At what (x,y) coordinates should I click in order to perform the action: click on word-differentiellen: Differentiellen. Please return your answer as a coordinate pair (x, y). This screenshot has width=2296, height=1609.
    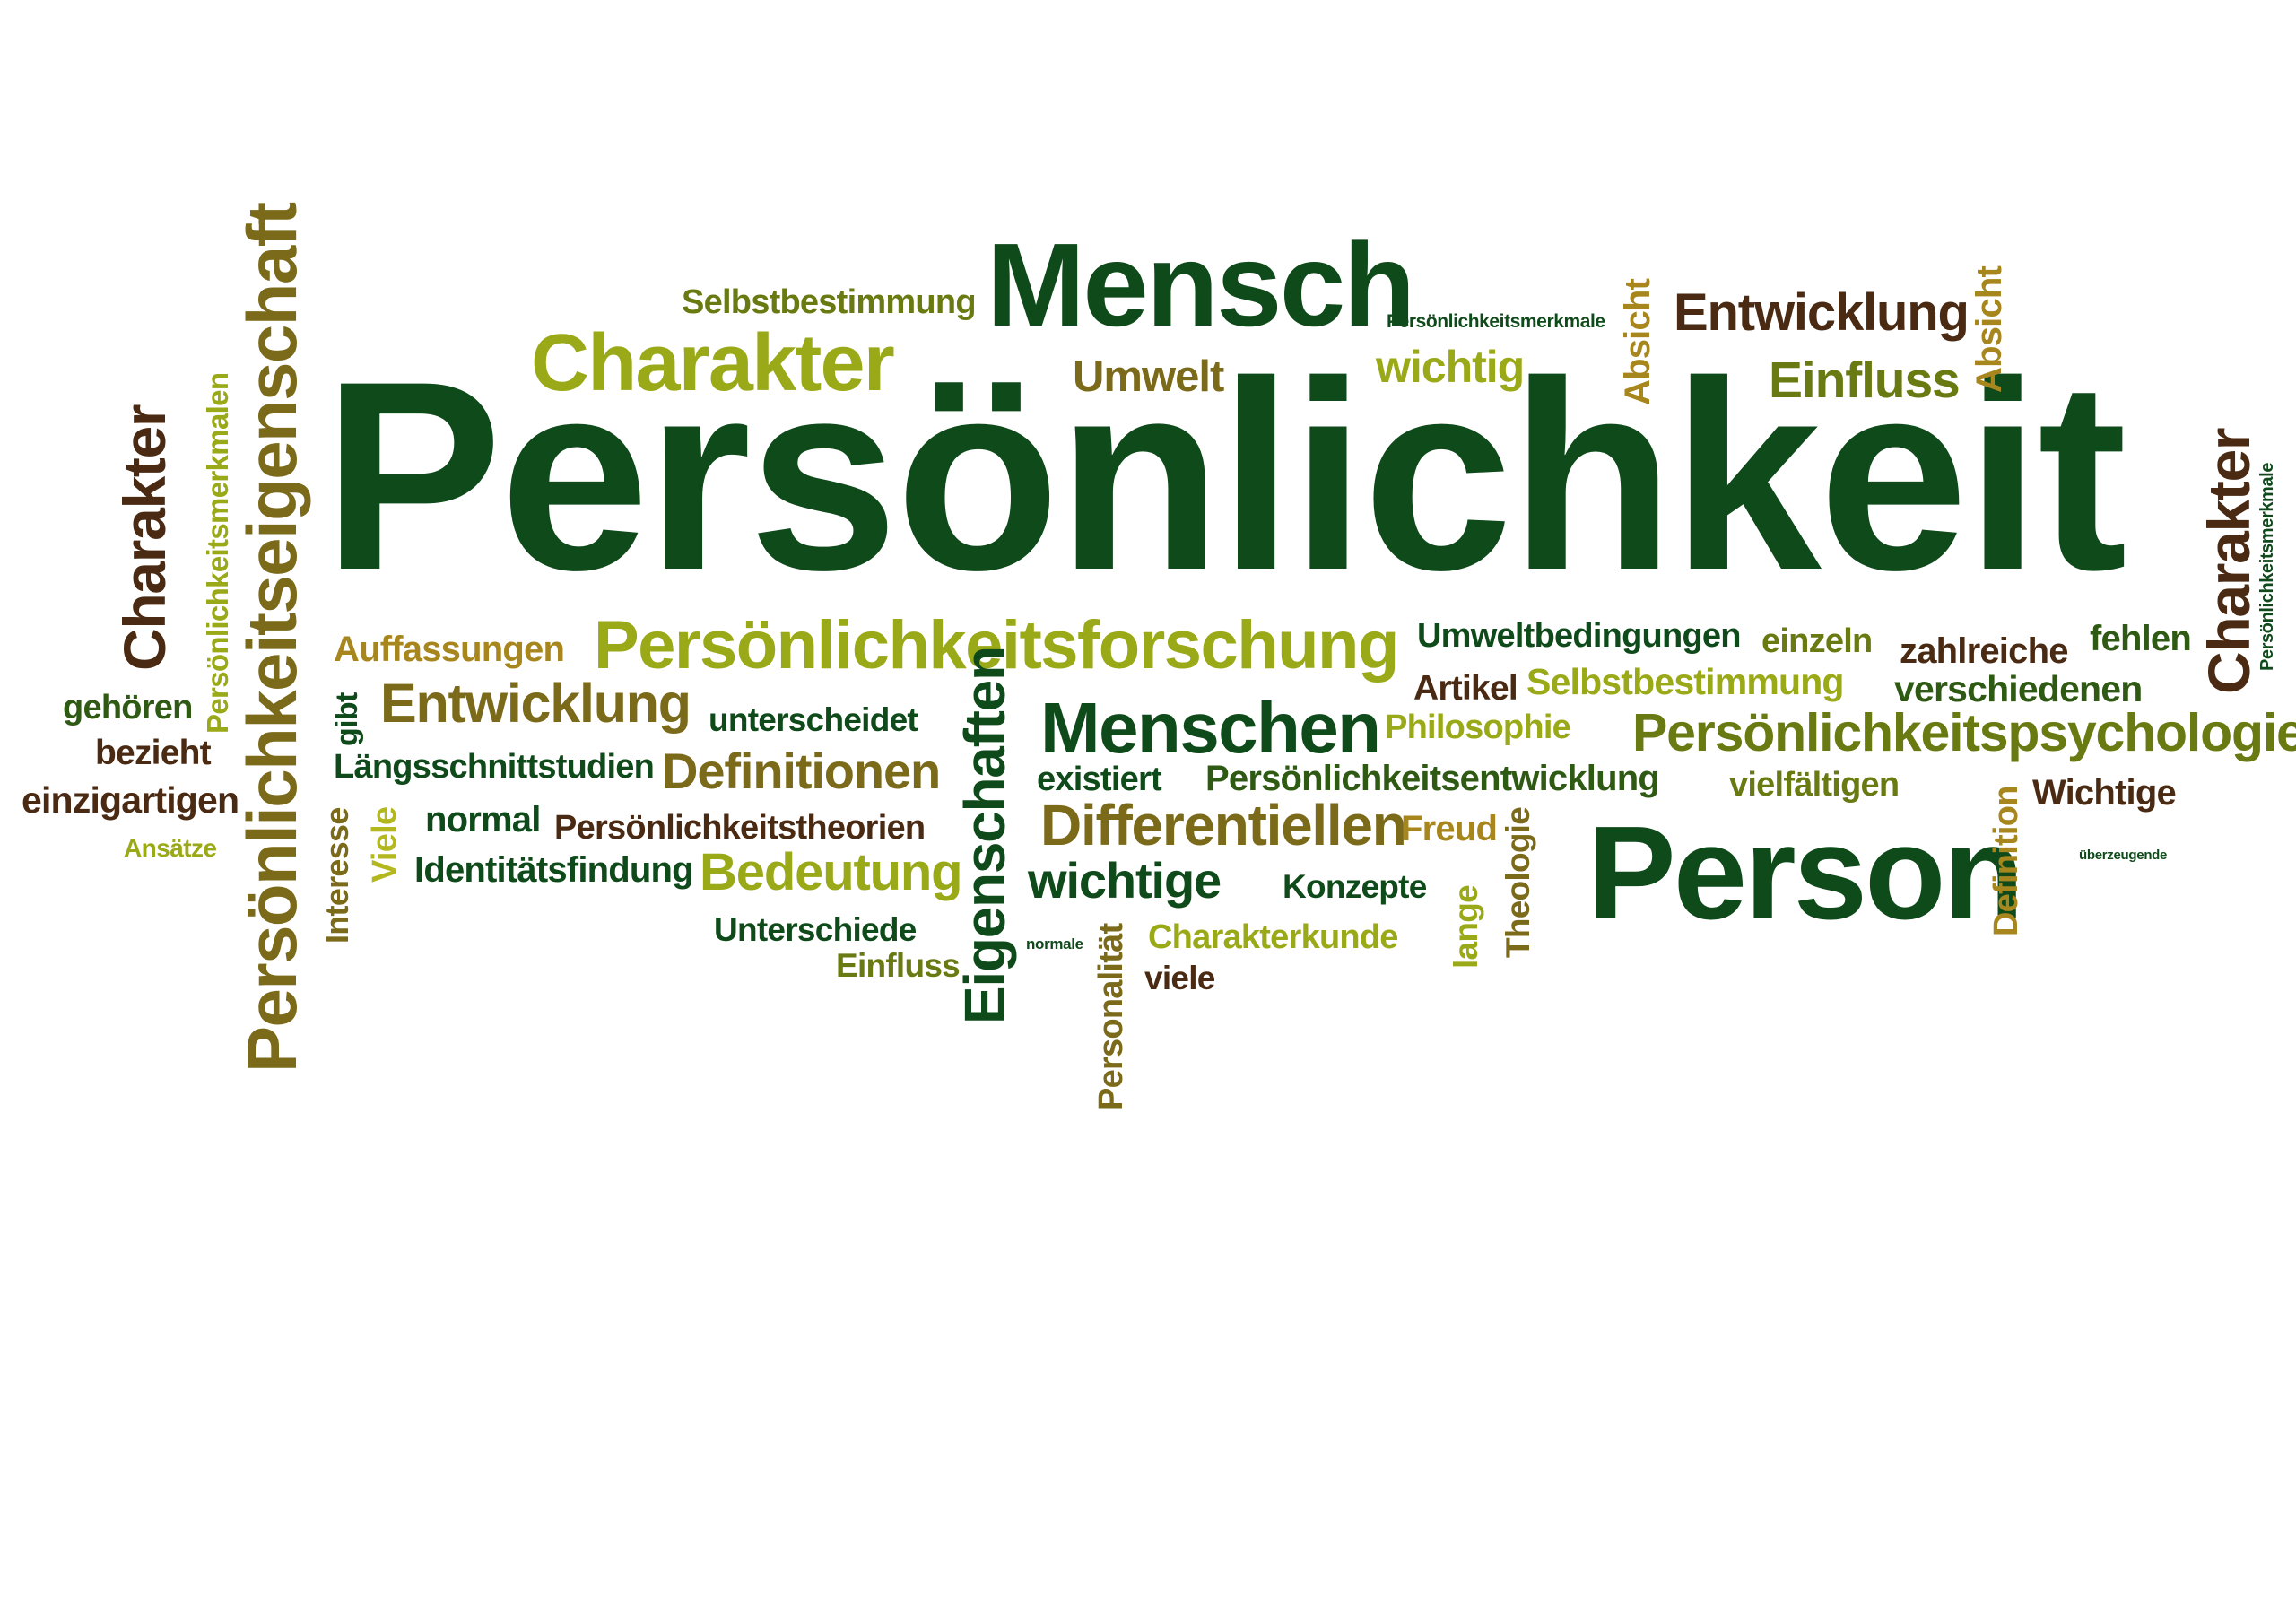
    Looking at the image, I should click on (1223, 825).